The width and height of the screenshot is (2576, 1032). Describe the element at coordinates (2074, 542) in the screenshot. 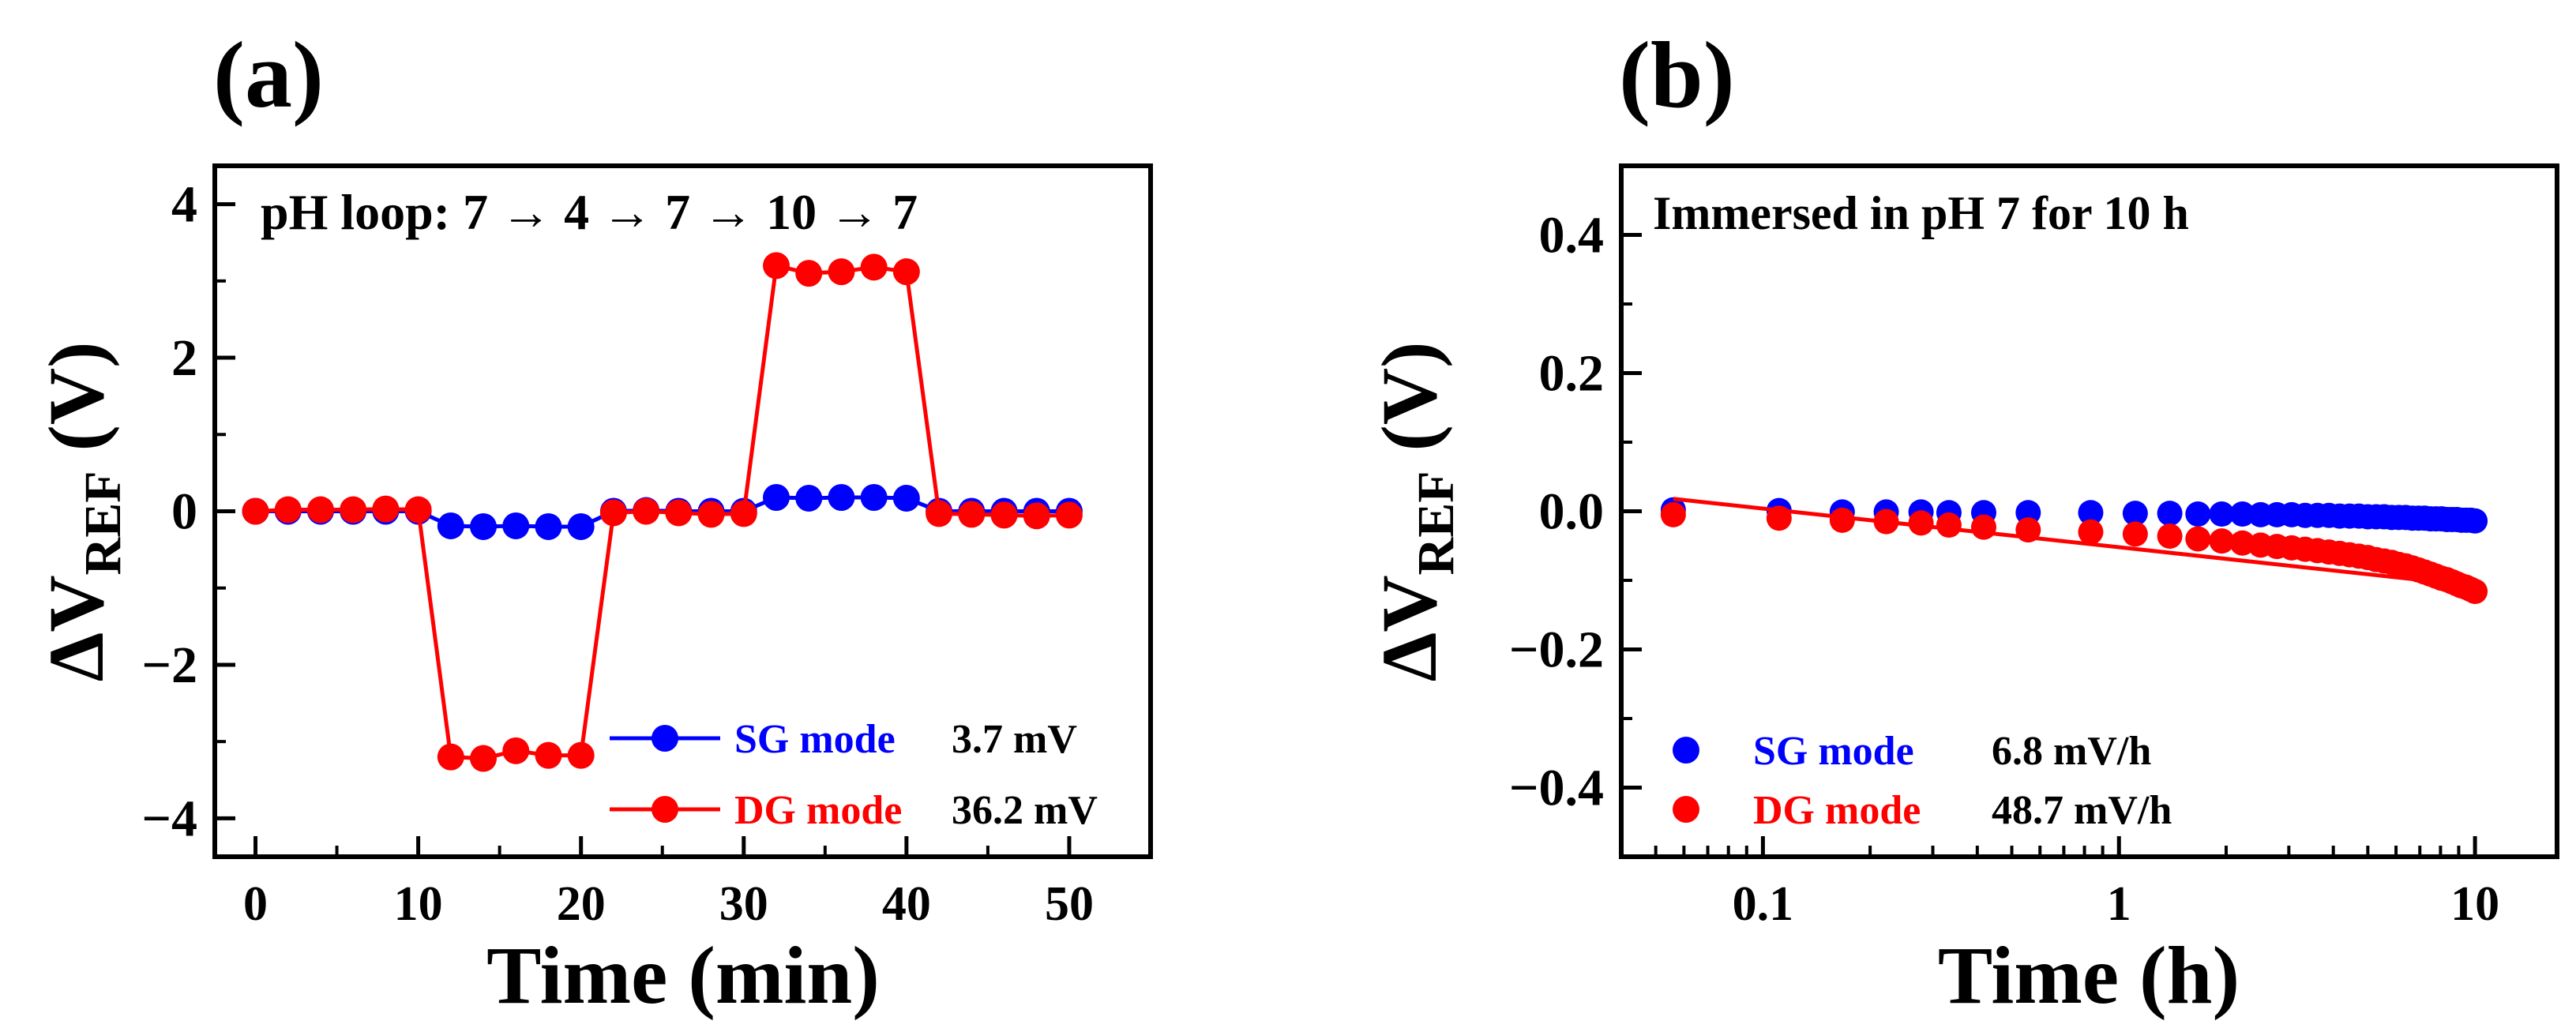

I see `dg-mode-fit-line` at that location.